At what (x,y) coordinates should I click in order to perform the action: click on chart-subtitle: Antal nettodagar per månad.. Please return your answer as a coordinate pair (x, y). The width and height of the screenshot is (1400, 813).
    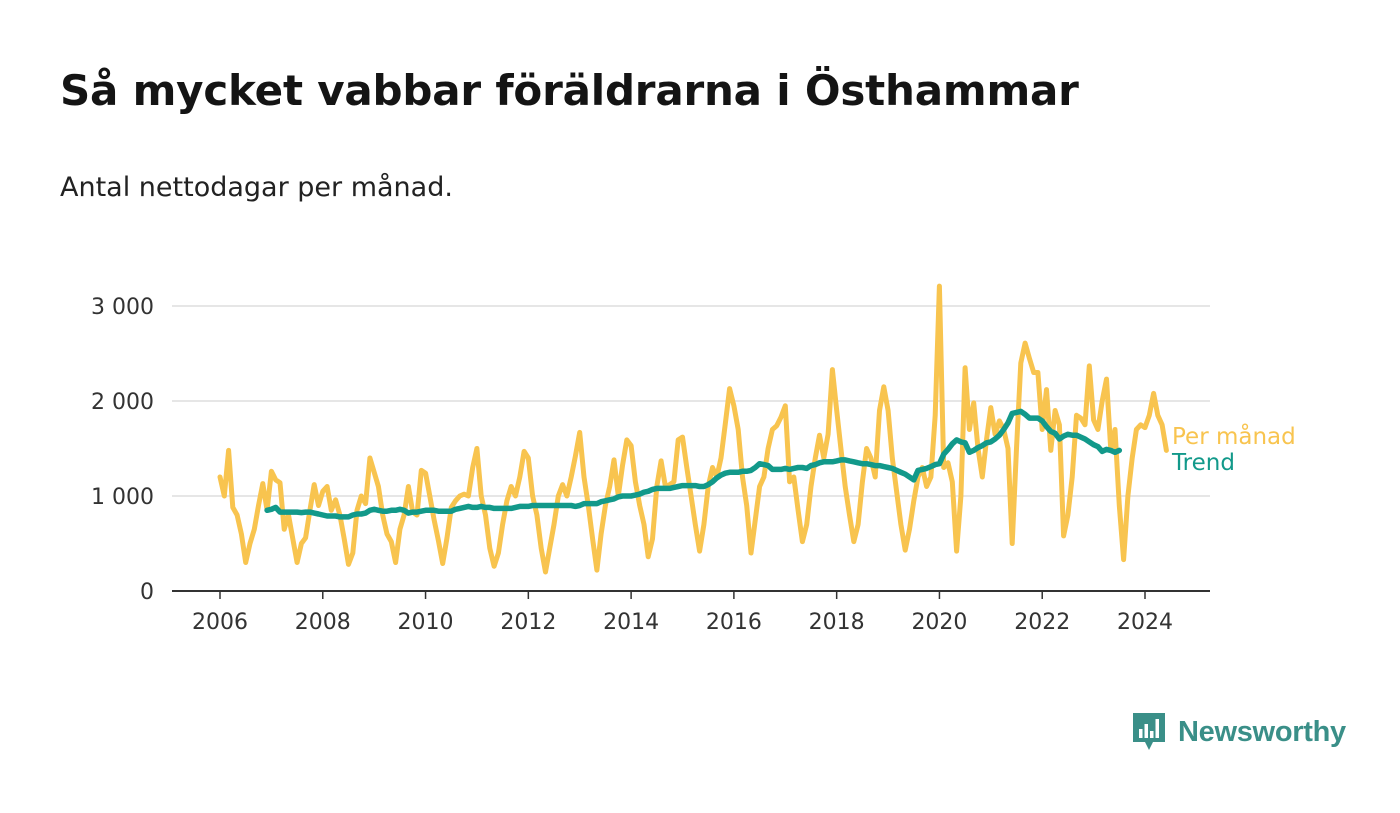
    Looking at the image, I should click on (256, 187).